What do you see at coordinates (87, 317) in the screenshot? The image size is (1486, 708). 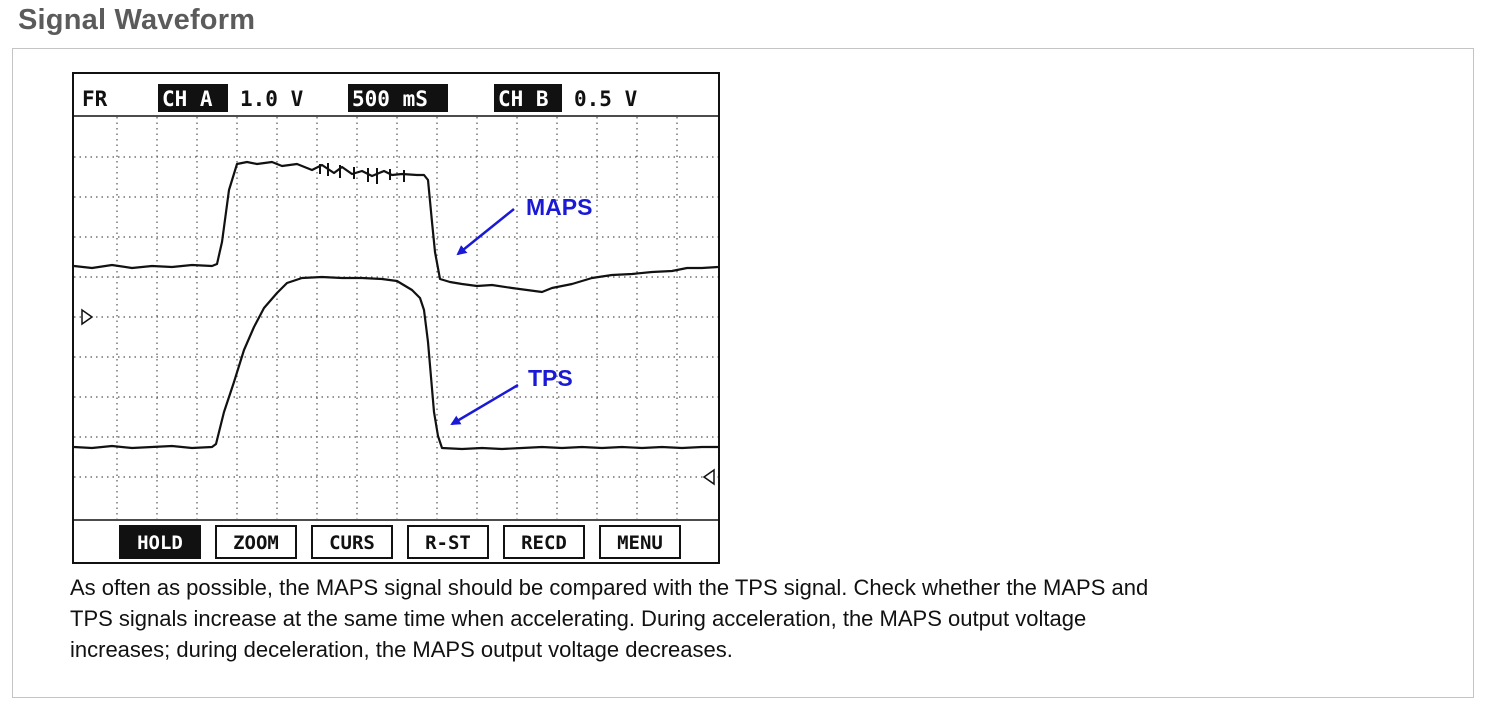 I see `ch-a-marker` at bounding box center [87, 317].